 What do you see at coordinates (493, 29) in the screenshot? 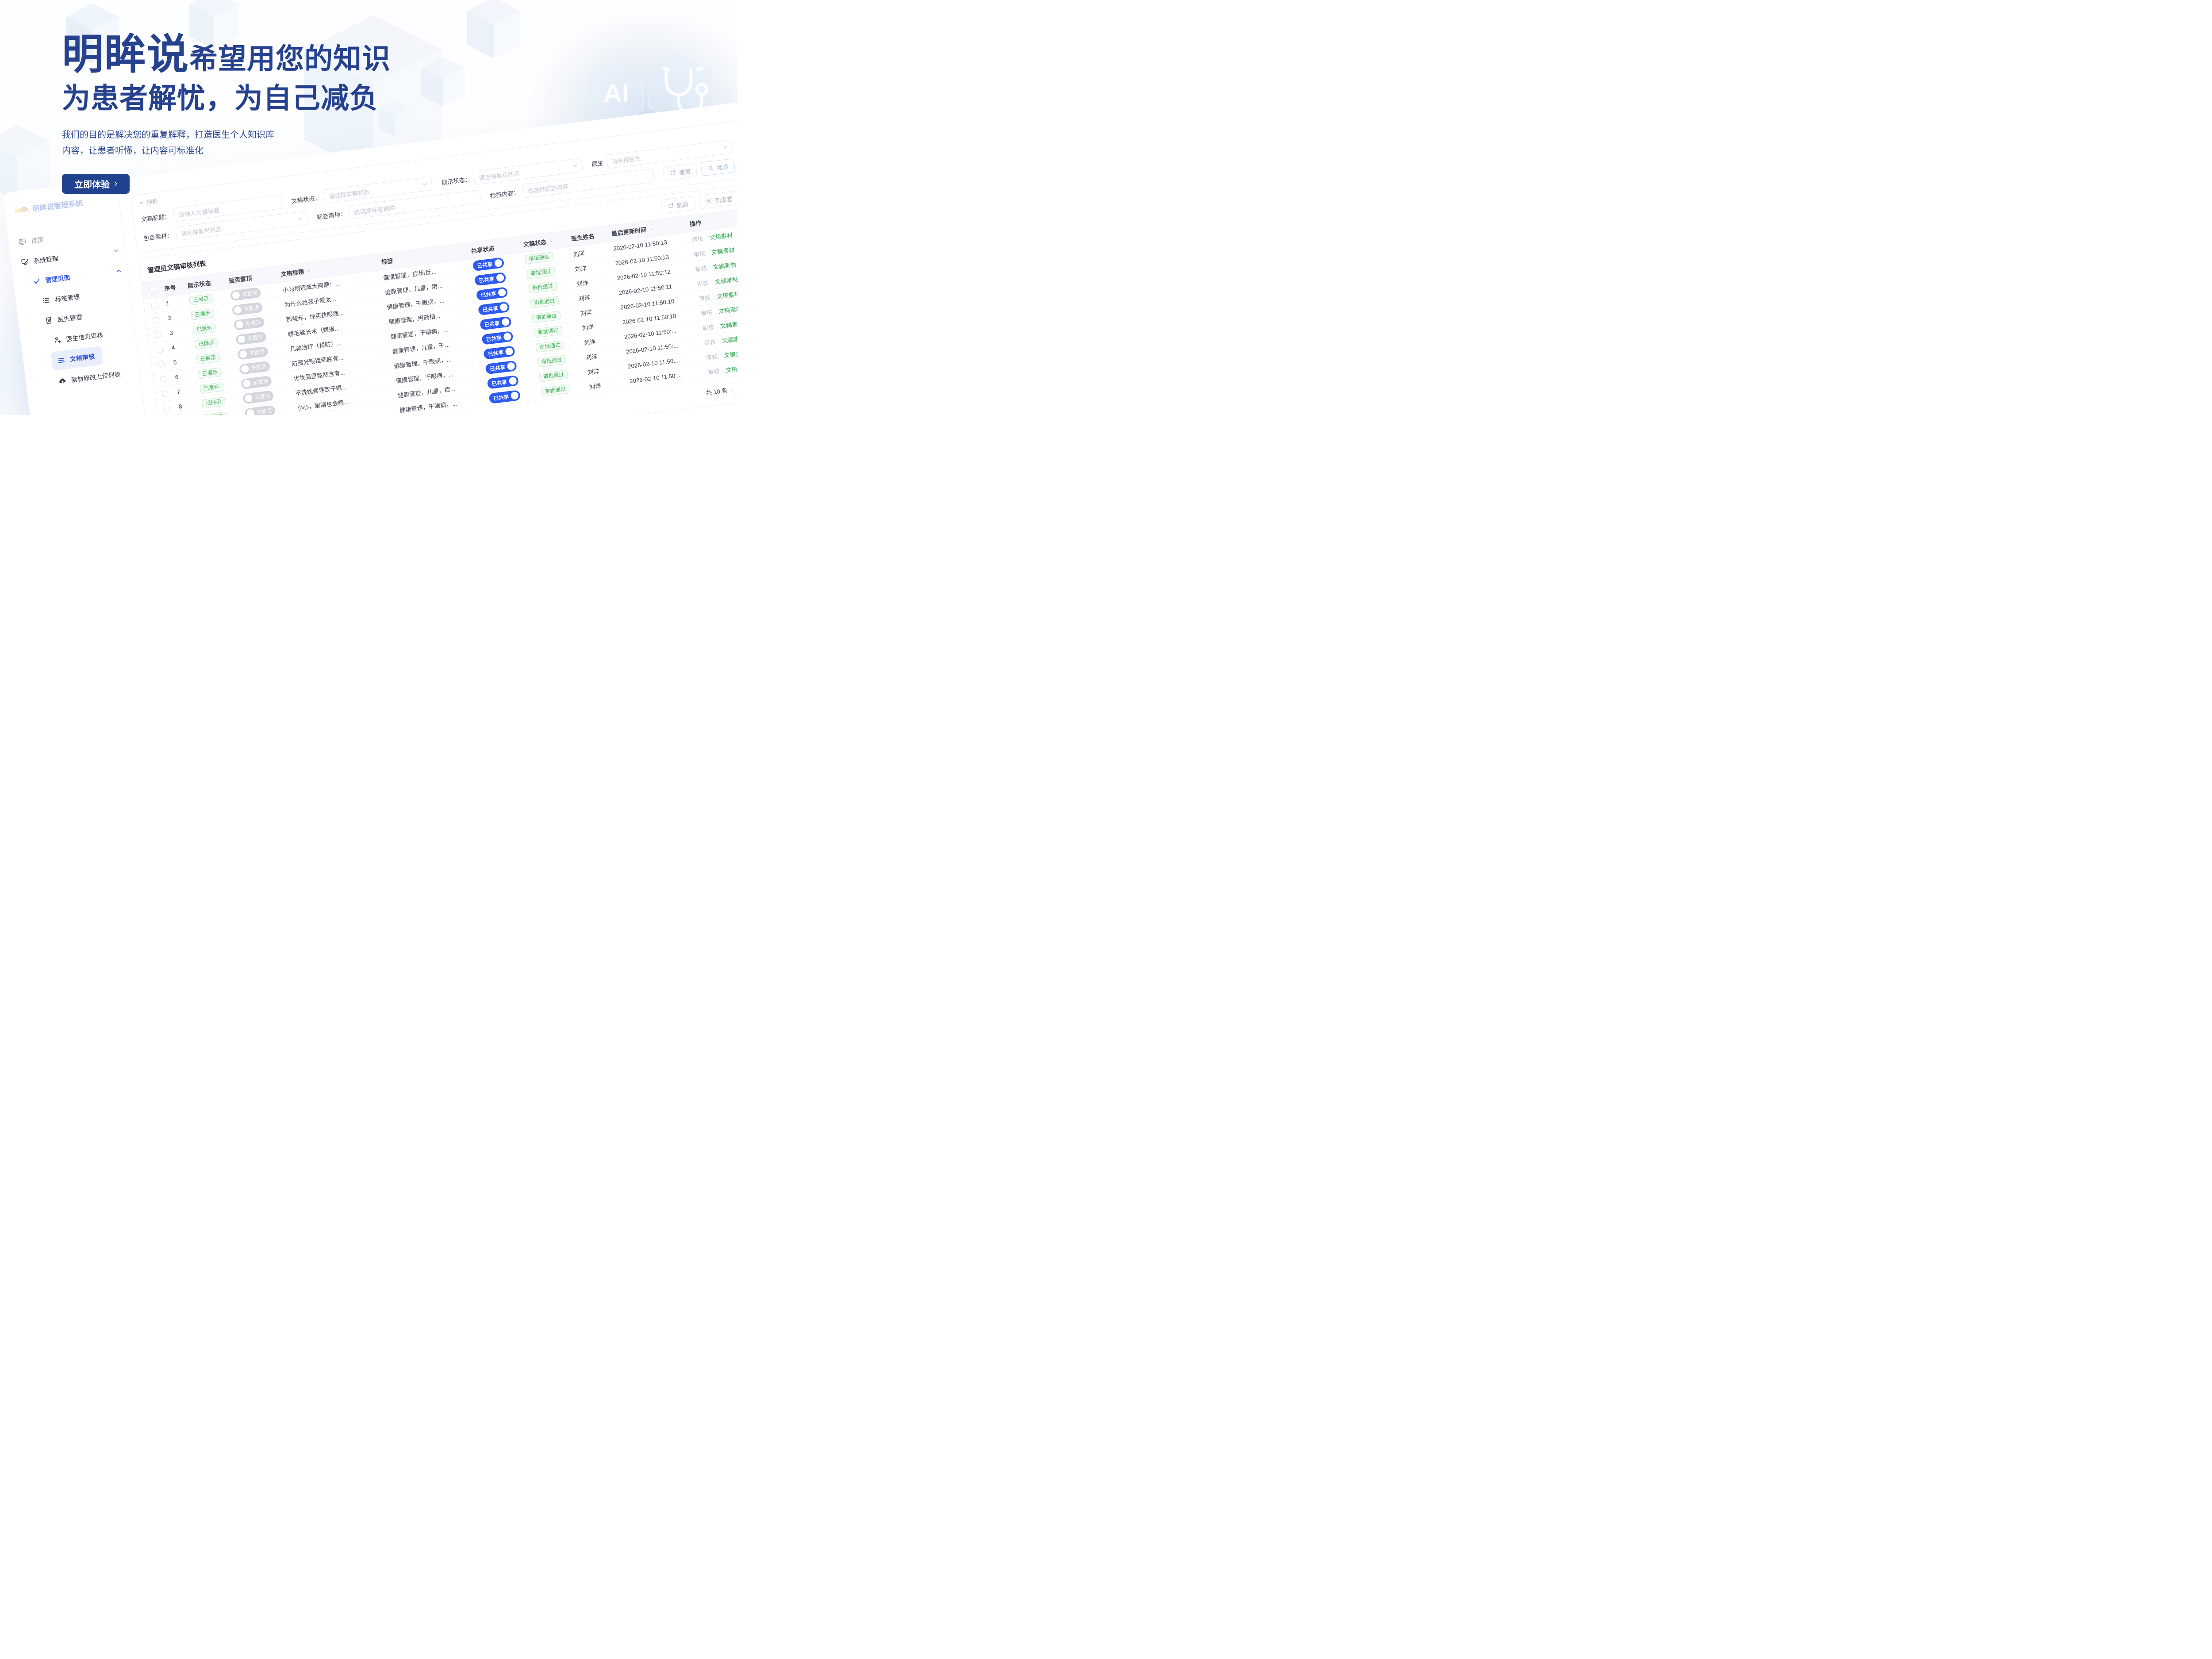
I see `cube-decoration` at bounding box center [493, 29].